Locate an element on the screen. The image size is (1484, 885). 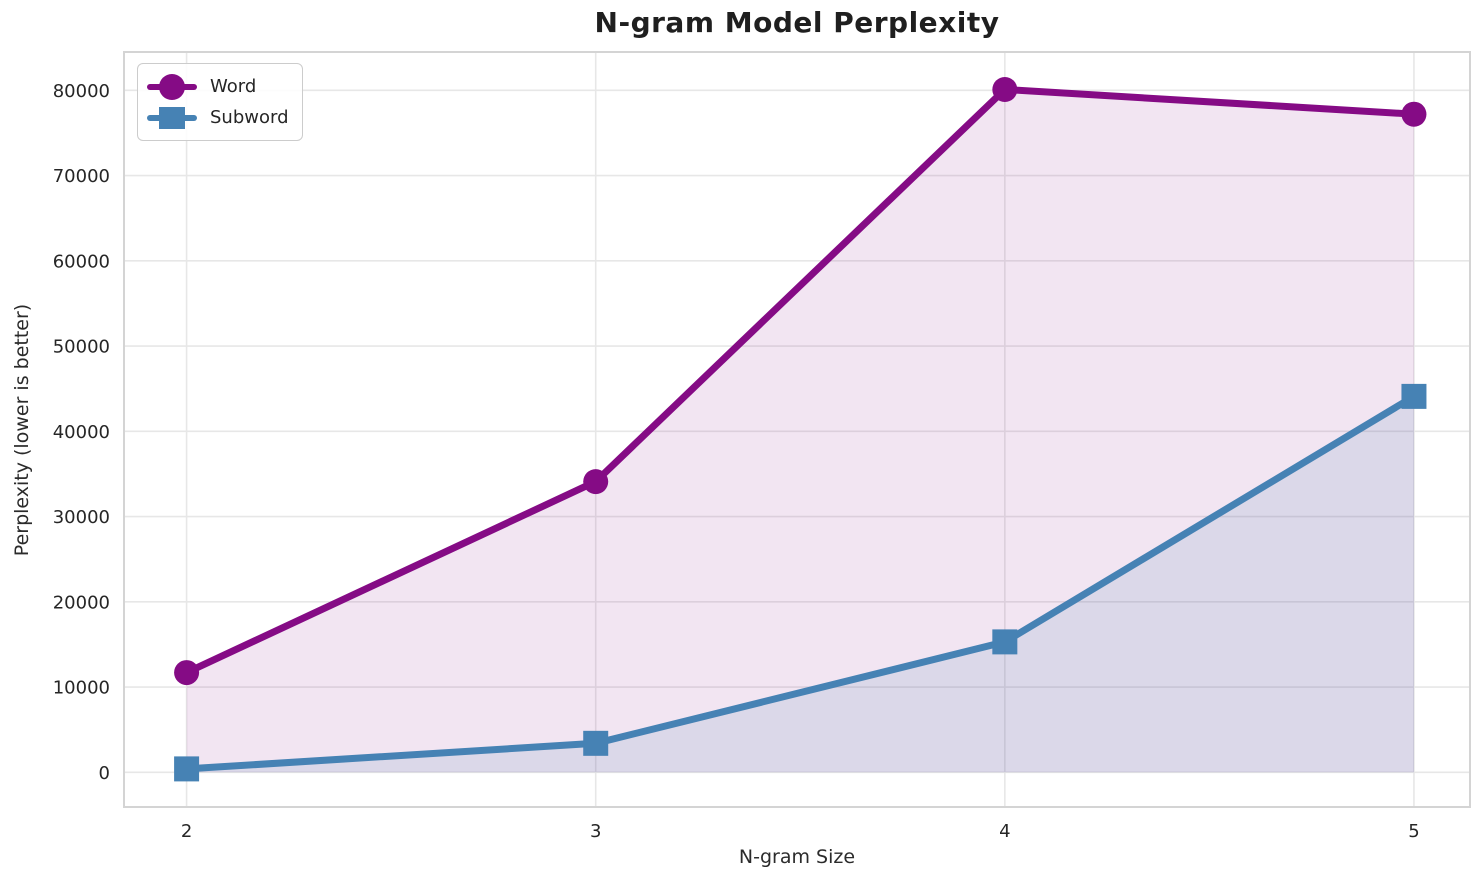
word-marker-x4 is located at coordinates (1005, 90).